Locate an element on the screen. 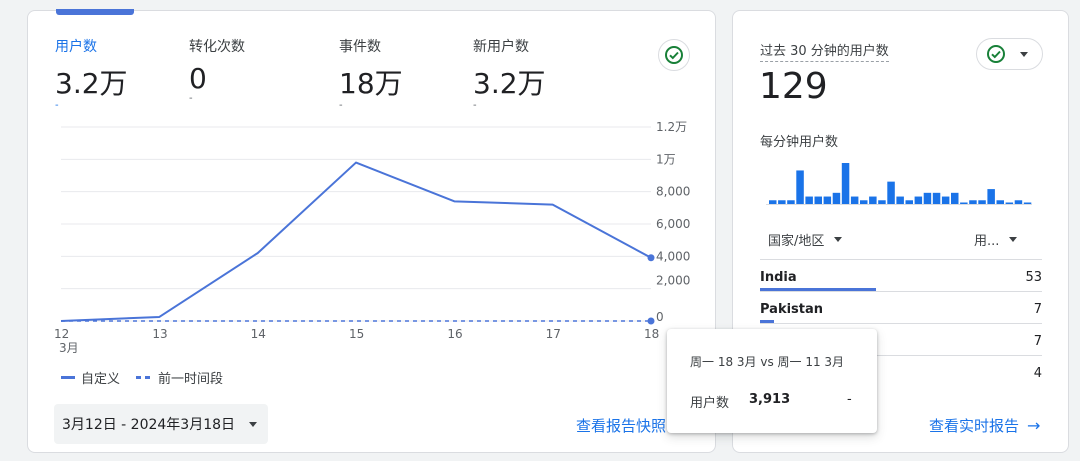 This screenshot has height=461, width=1080. metric-value: 0 is located at coordinates (198, 78).